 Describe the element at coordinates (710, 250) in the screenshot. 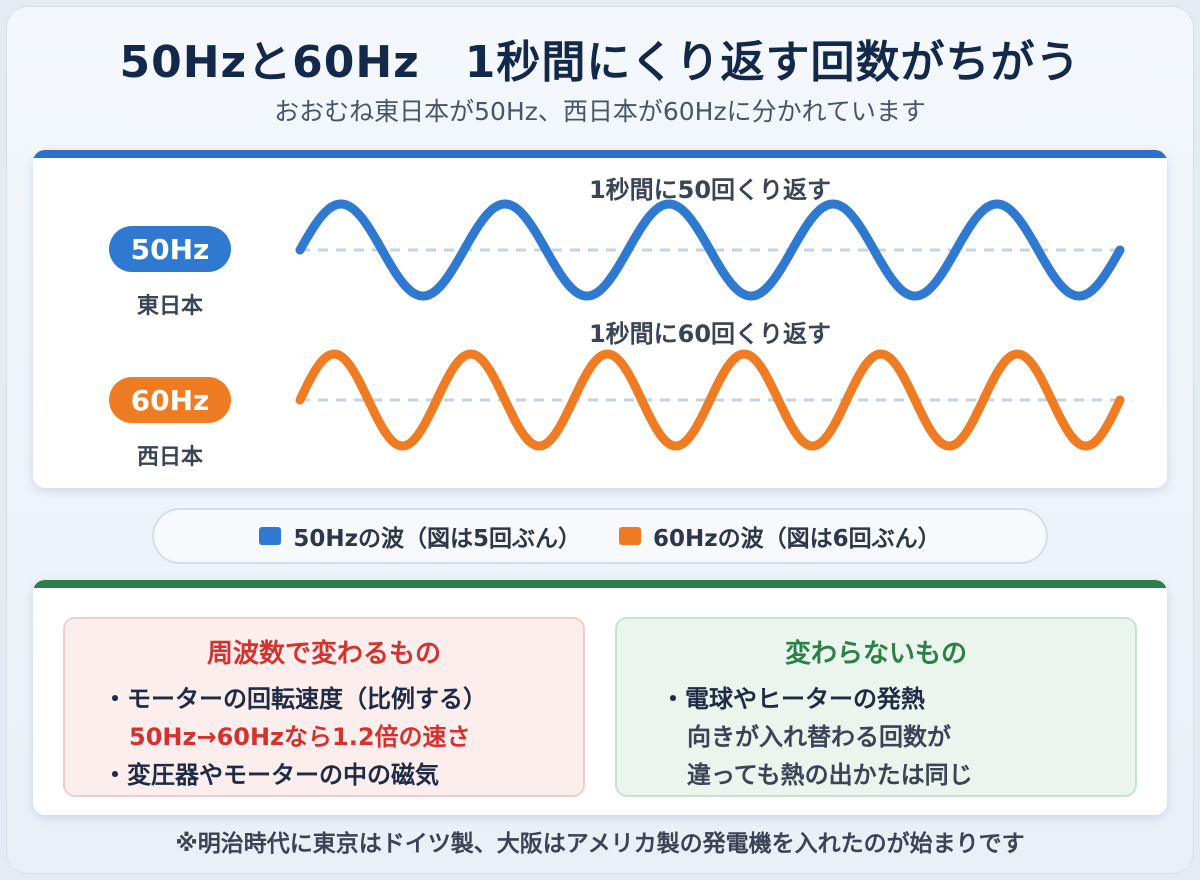

I see `wave-50hz` at that location.